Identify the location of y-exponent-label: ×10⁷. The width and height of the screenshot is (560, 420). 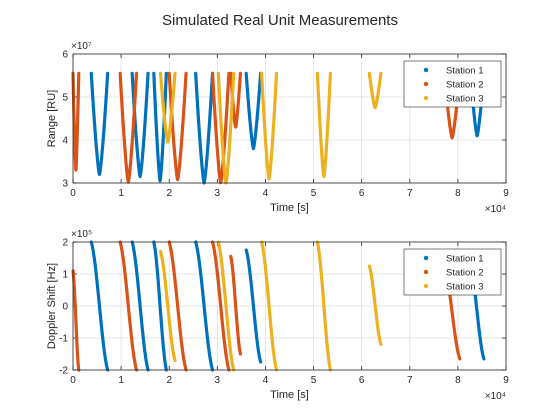
(81, 46).